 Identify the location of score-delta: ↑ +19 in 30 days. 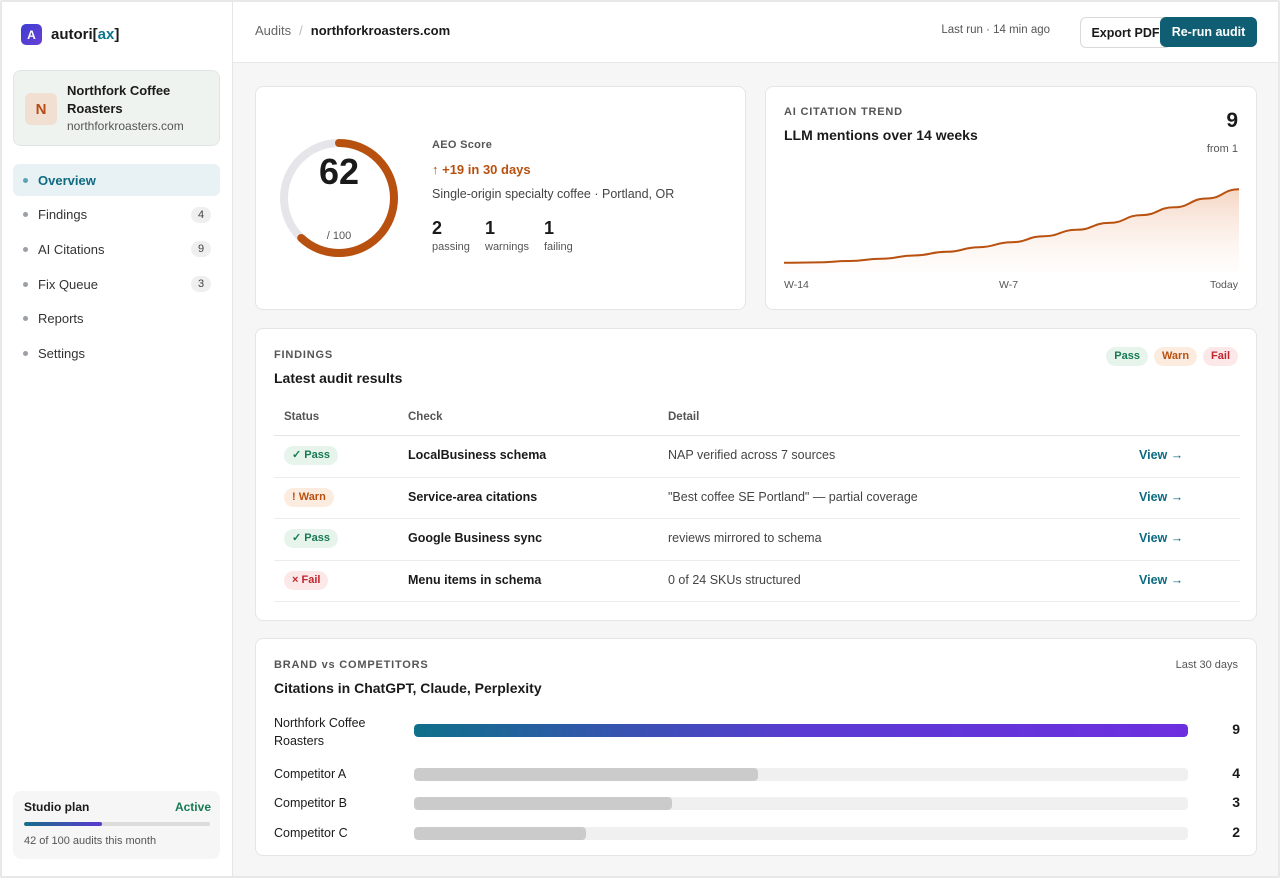
(481, 169).